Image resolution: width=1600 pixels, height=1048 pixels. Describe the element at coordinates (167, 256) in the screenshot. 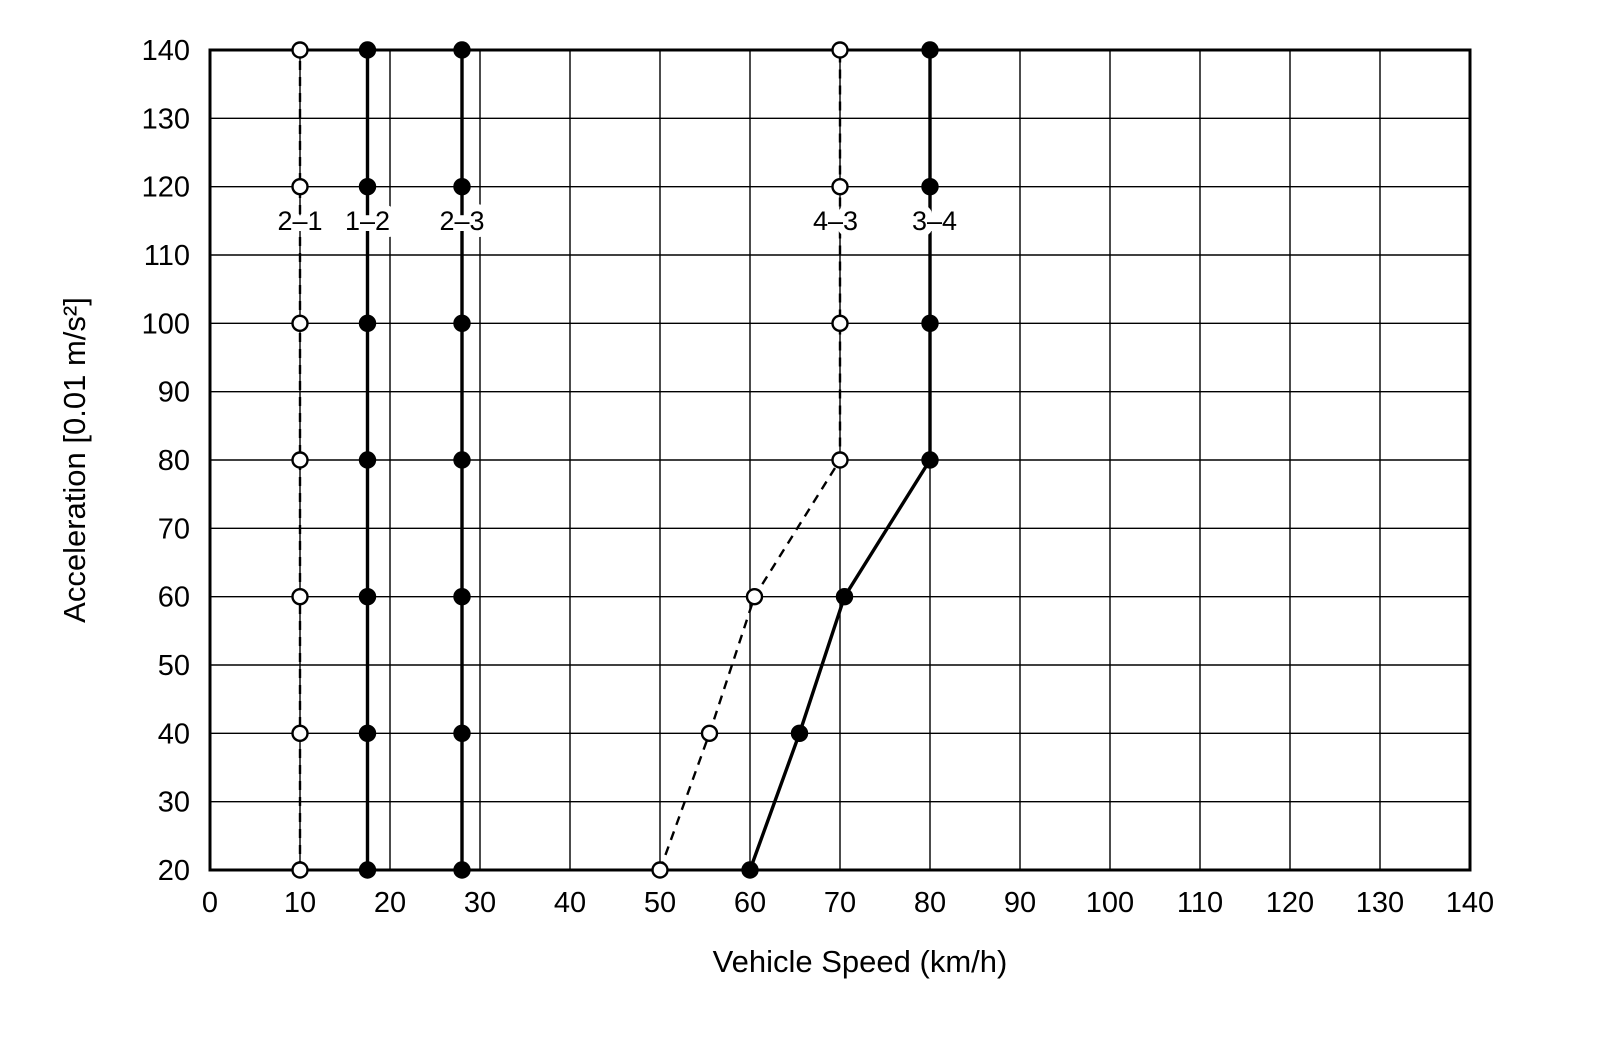

I see `y-tick-label: 110` at that location.